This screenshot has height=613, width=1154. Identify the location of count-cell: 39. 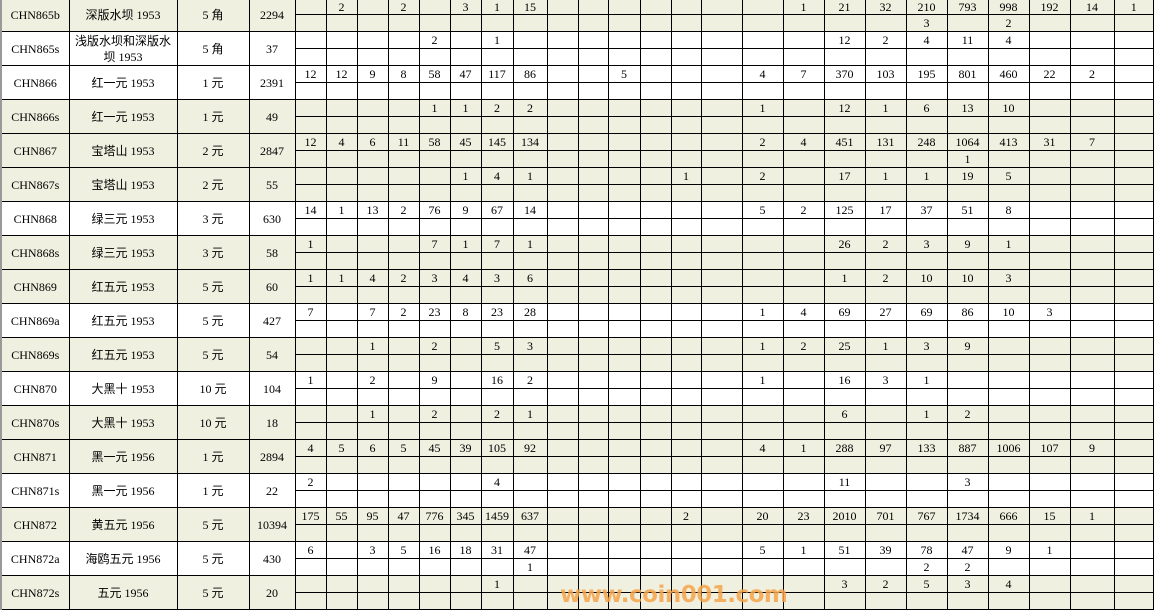
(465, 448).